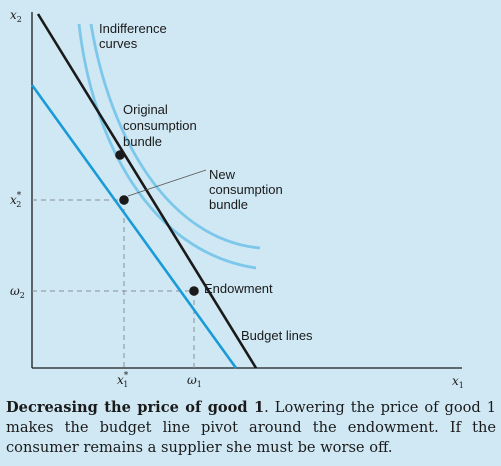 The height and width of the screenshot is (466, 501). What do you see at coordinates (194, 381) in the screenshot?
I see `x-tick-omega1: ω1` at bounding box center [194, 381].